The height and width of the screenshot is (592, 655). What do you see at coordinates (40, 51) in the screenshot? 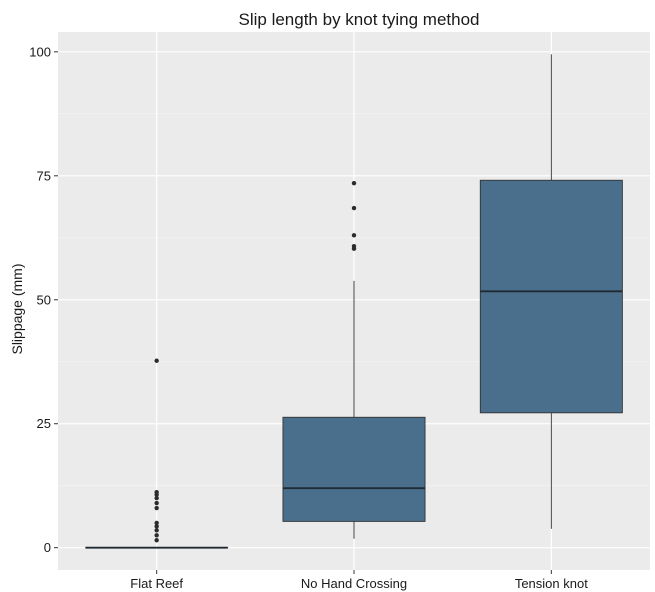
I see `y-tick-label: 100` at bounding box center [40, 51].